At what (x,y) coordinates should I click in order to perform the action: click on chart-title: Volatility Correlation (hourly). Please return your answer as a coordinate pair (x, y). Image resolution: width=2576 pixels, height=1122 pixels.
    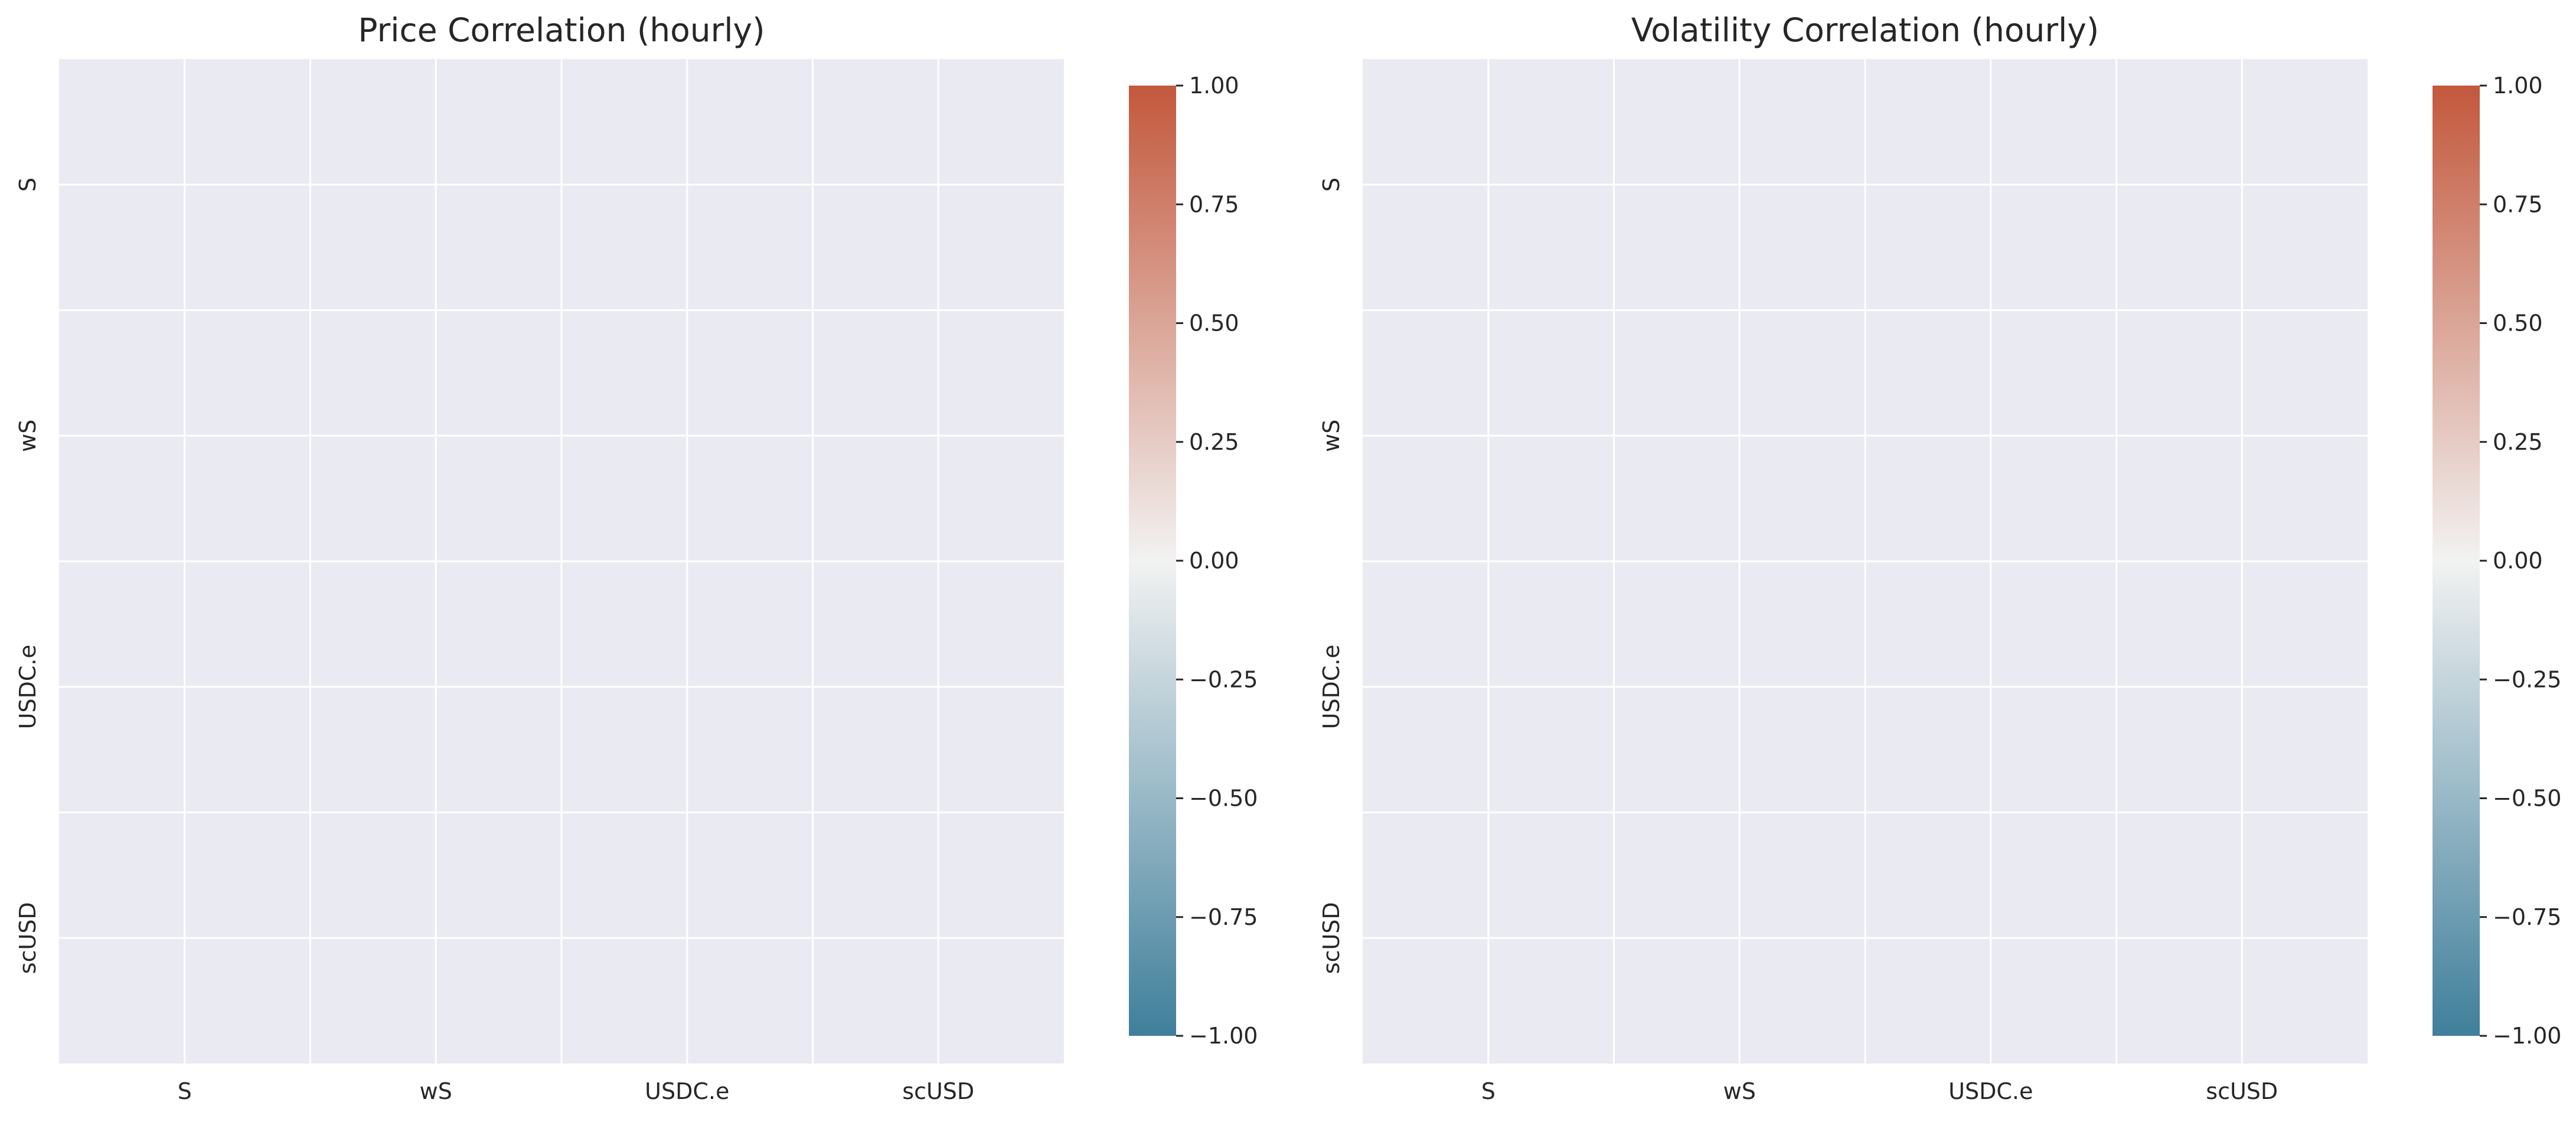
    Looking at the image, I should click on (1865, 30).